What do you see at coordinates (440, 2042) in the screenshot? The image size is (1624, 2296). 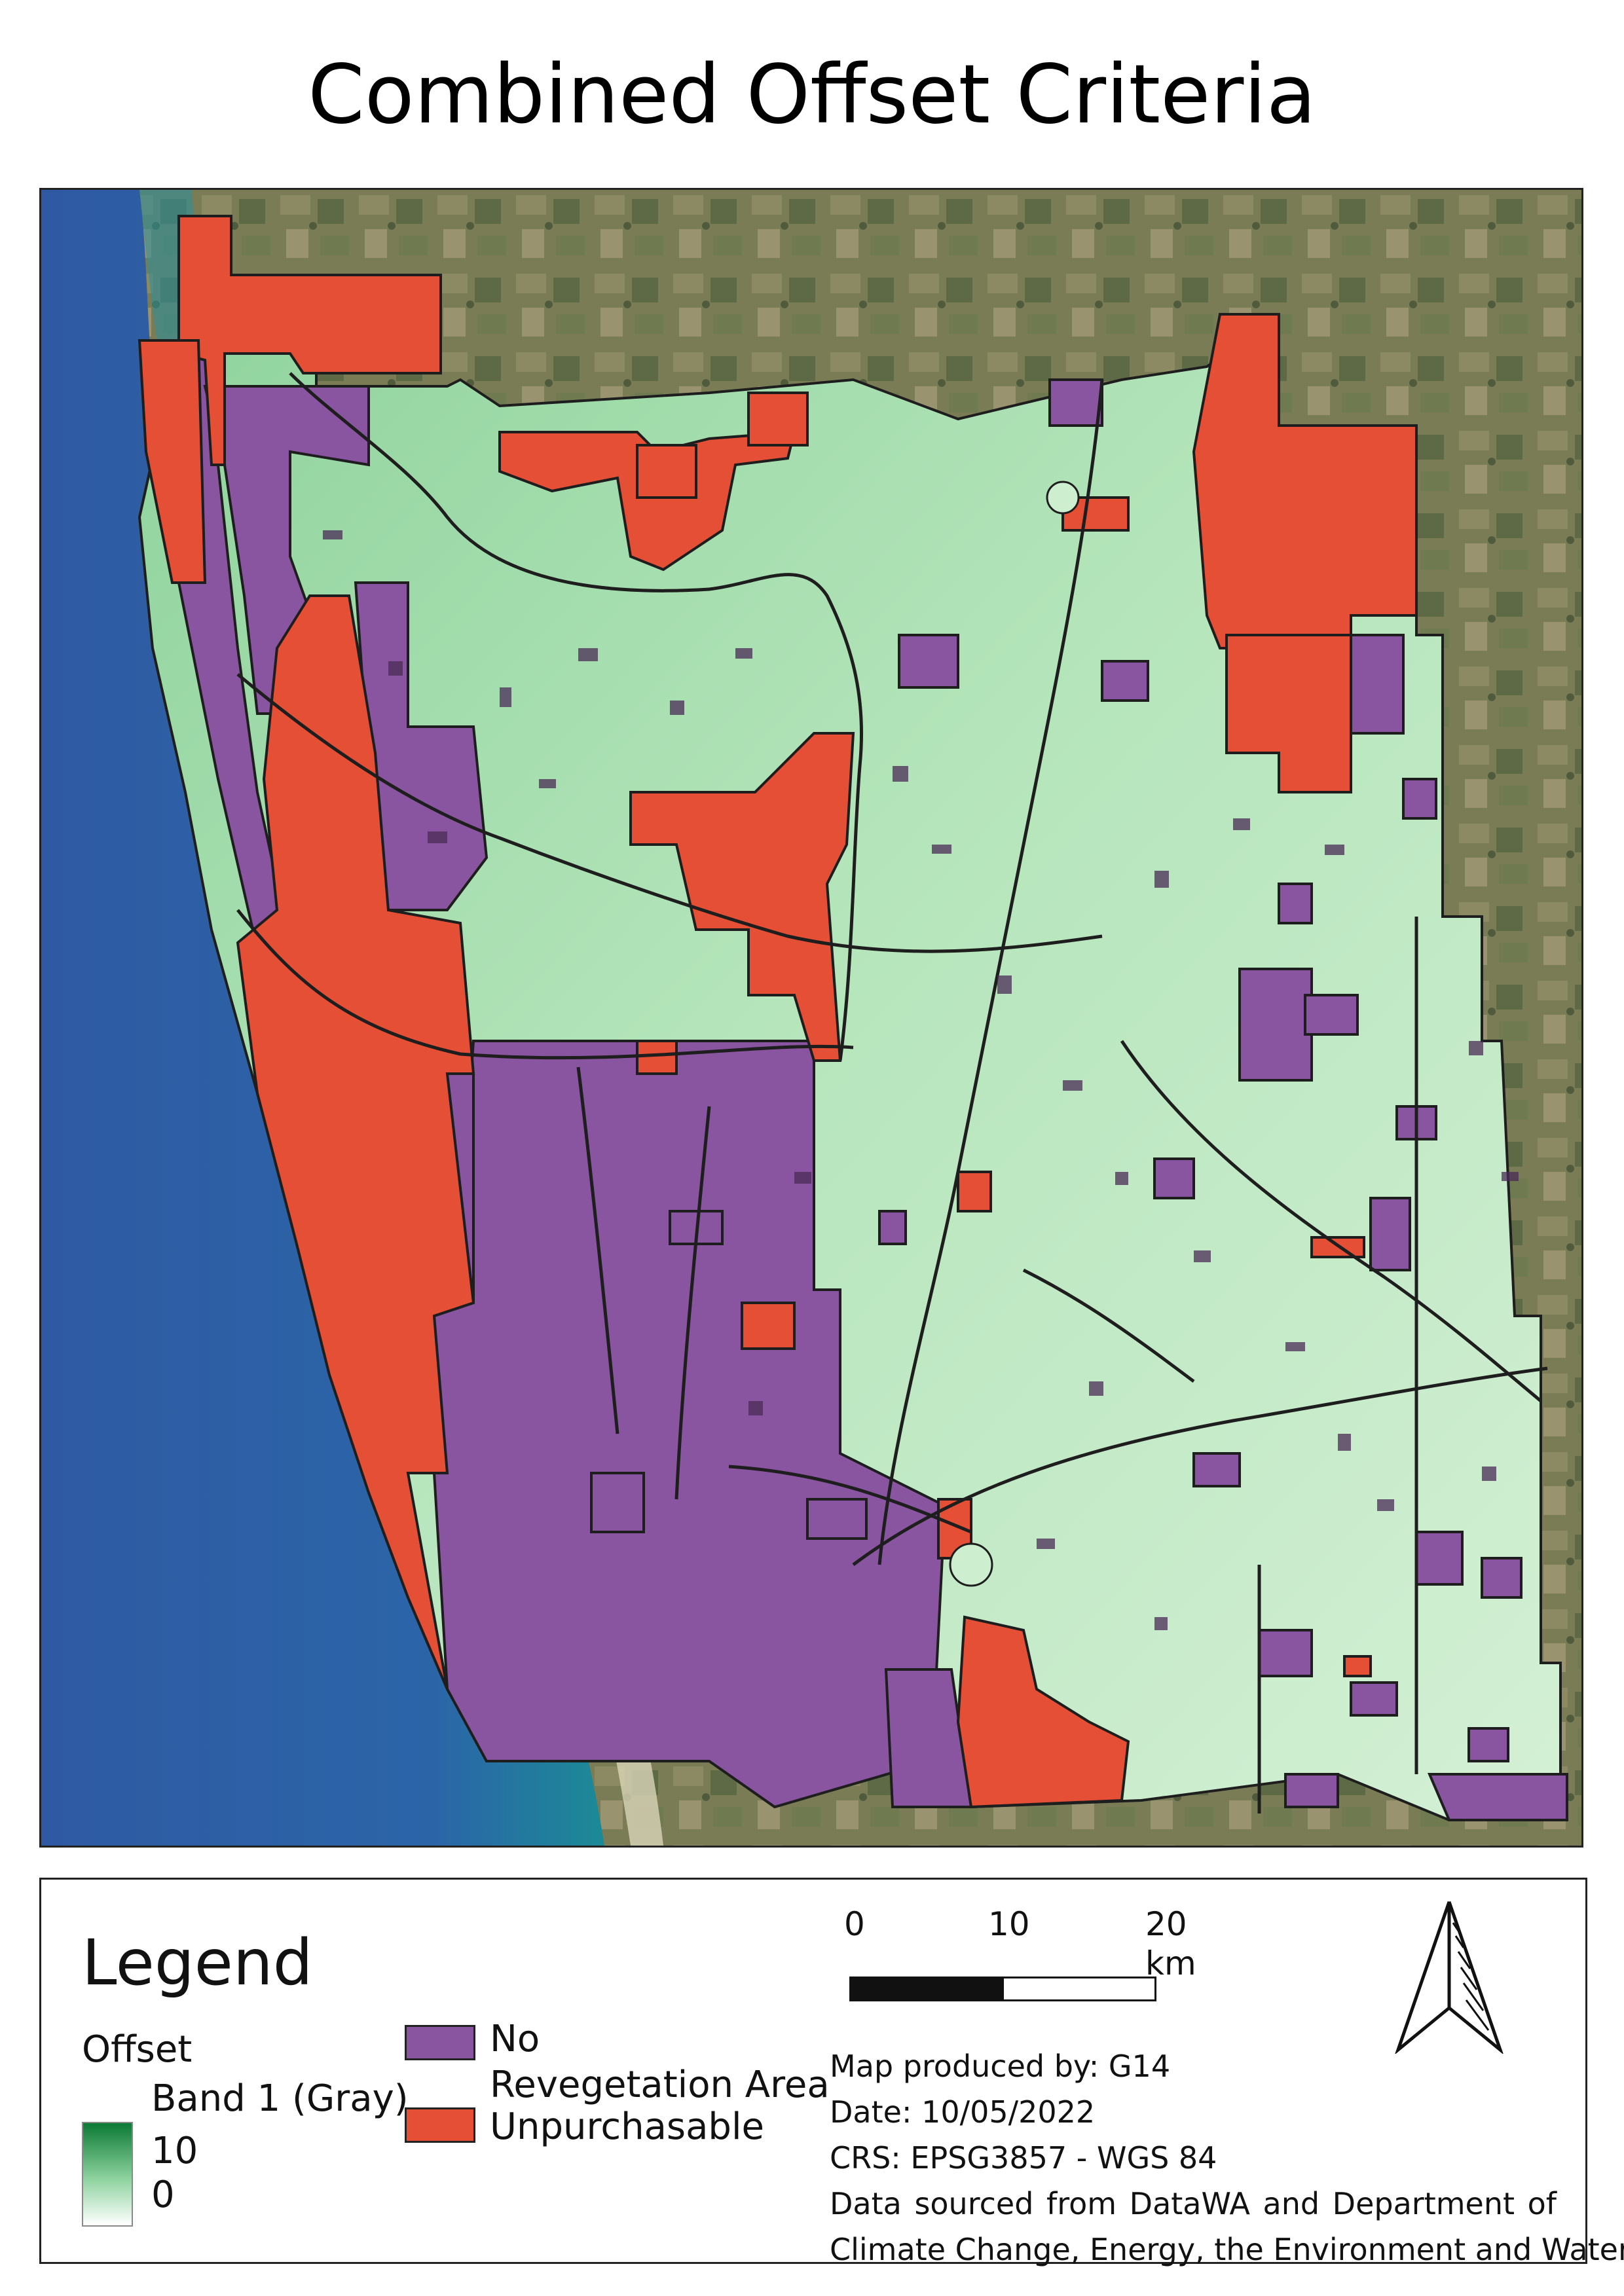 I see `no-revegetation-swatch` at bounding box center [440, 2042].